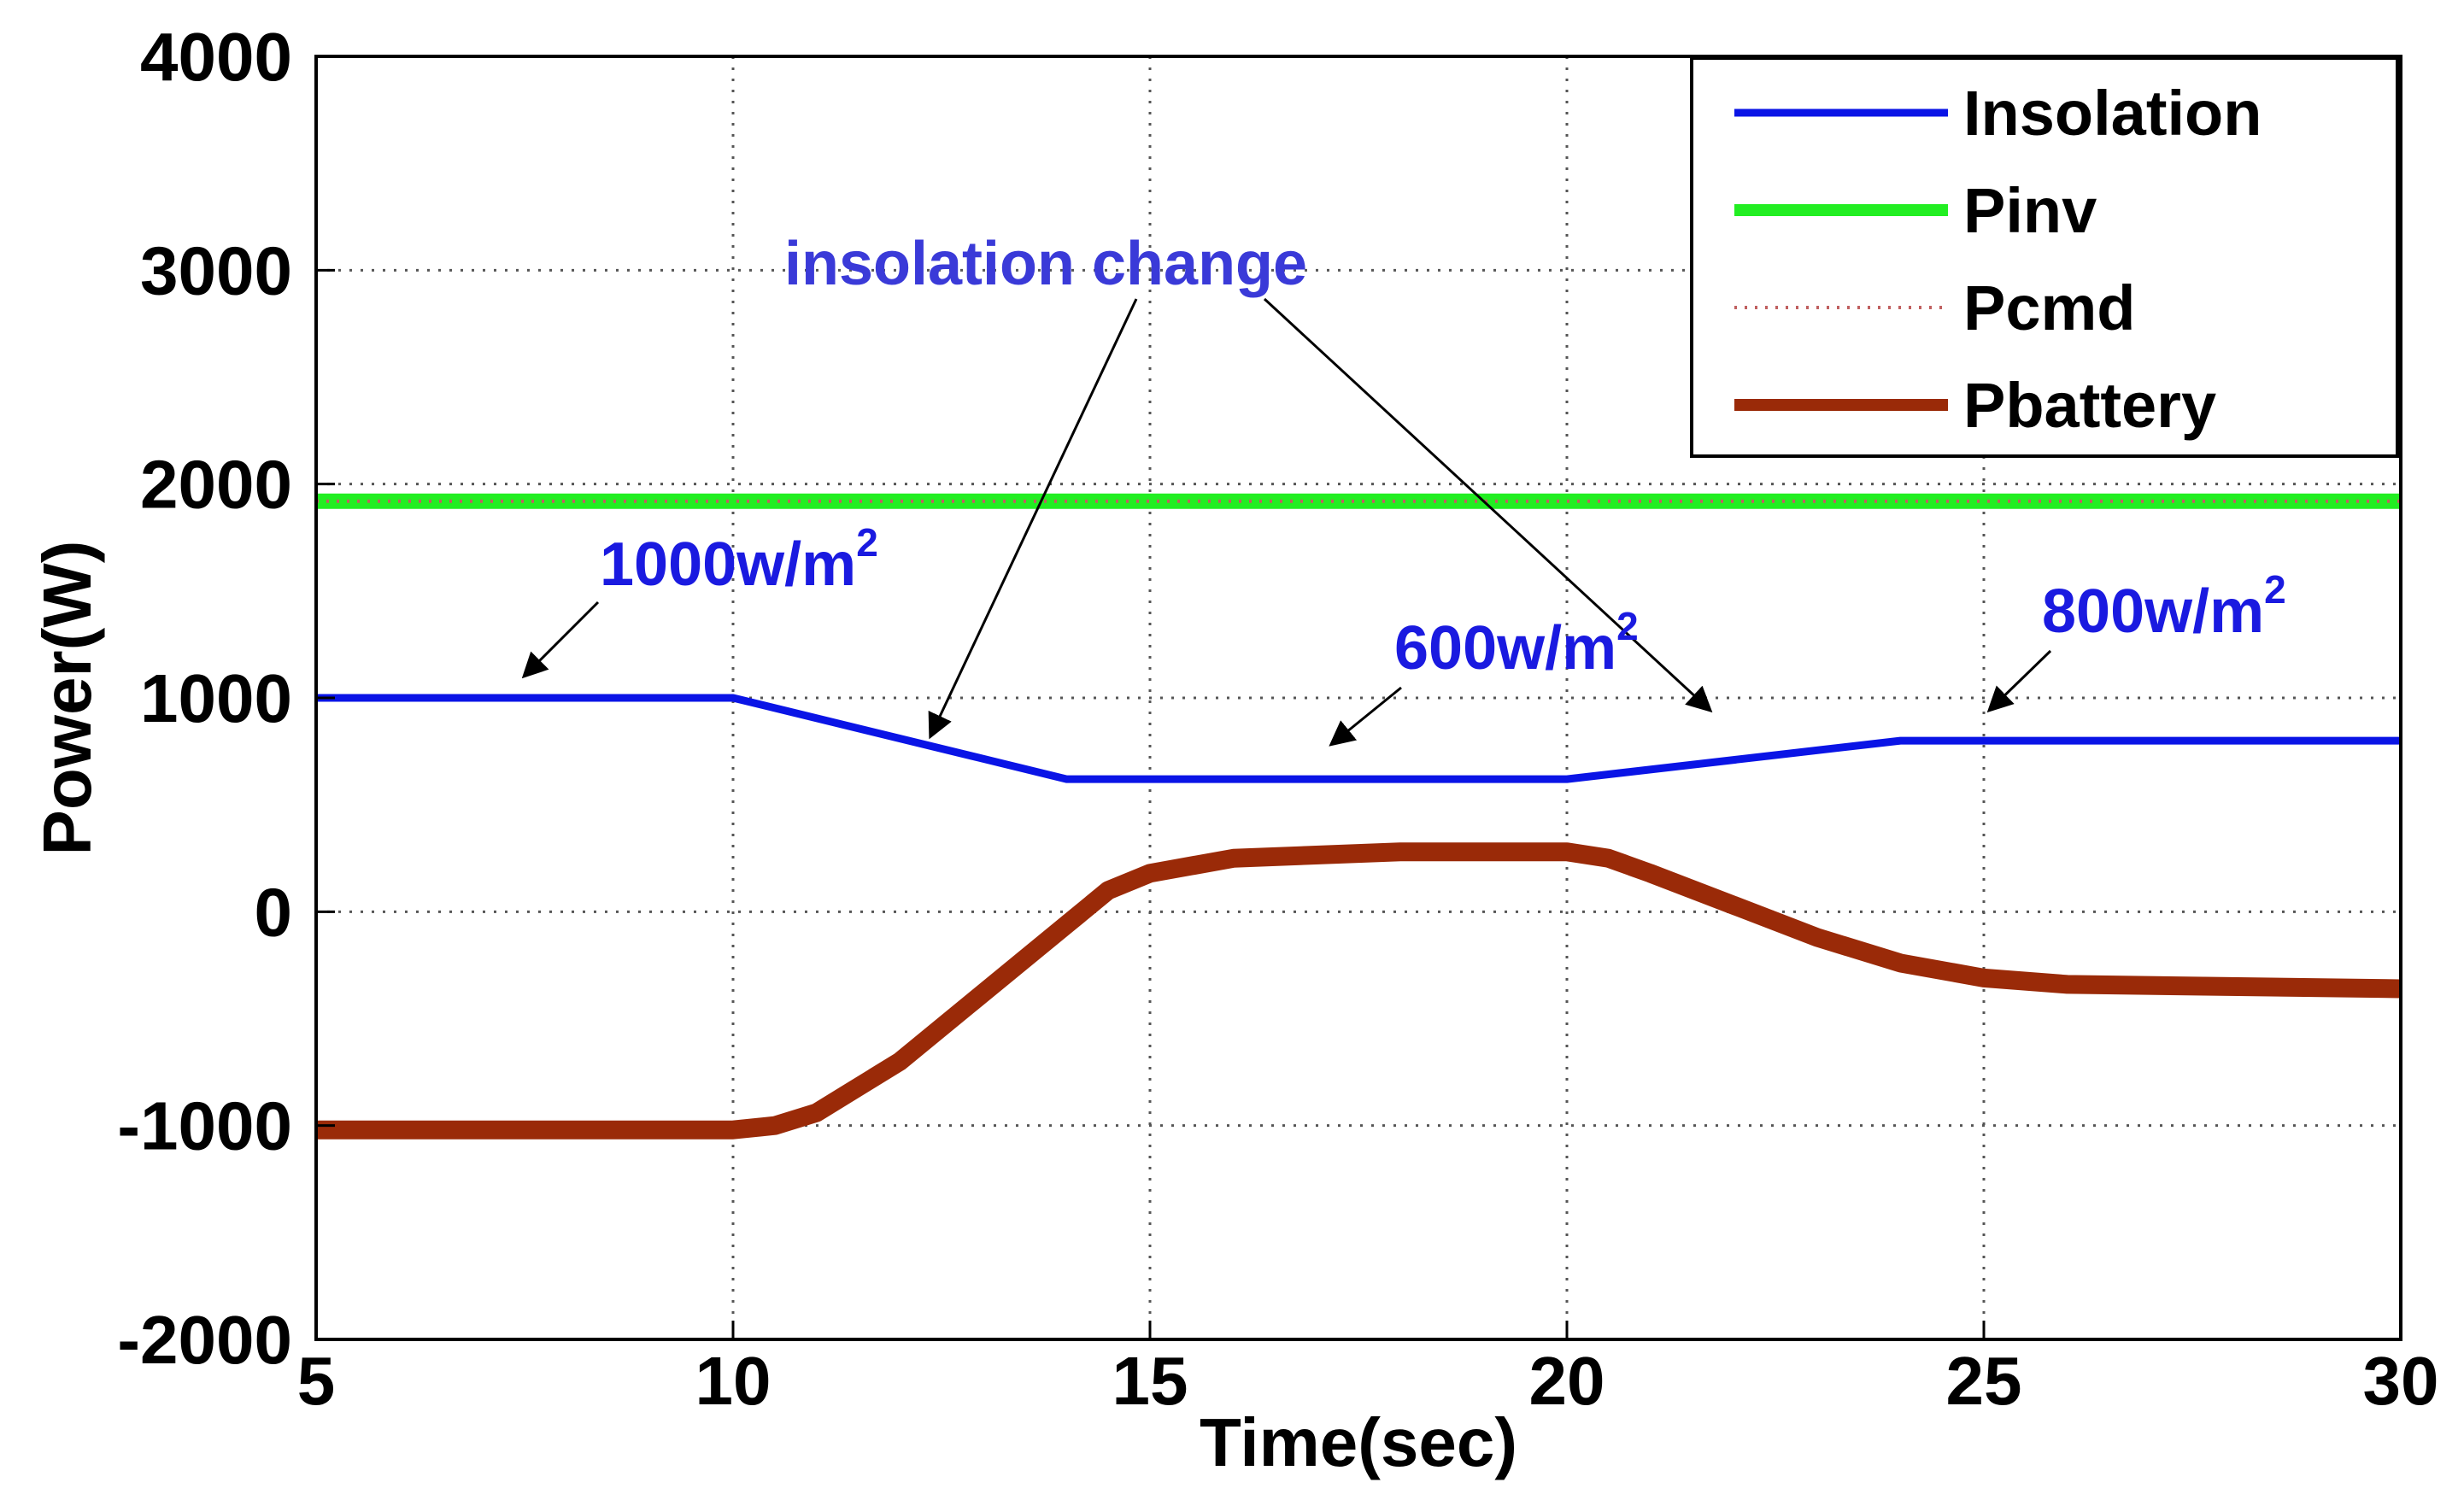 This screenshot has height=1500, width=2464. I want to click on annotation-1000: 1000w/m2, so click(739, 560).